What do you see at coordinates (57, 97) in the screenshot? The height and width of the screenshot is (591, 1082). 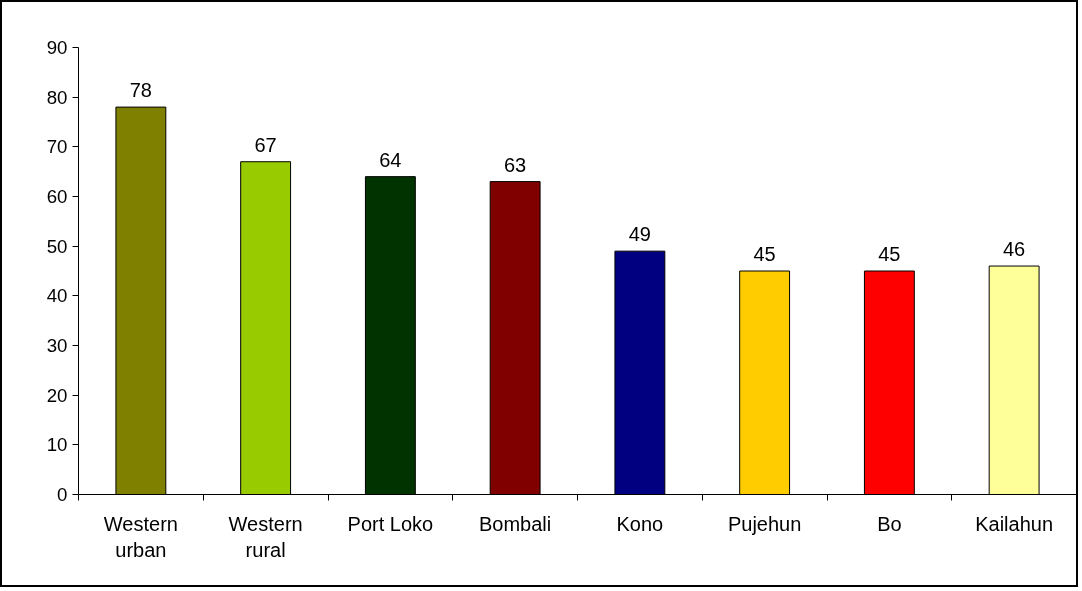 I see `y-tick-label: 80` at bounding box center [57, 97].